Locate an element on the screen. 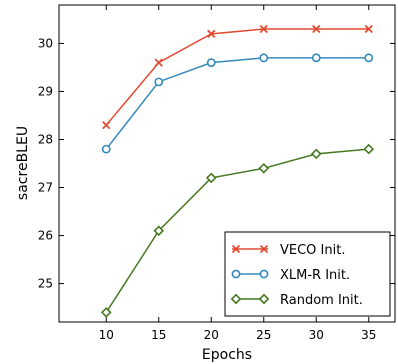 The height and width of the screenshot is (364, 398). y-tick-labels: 25 26 27 28 29 30 is located at coordinates (45, 163).